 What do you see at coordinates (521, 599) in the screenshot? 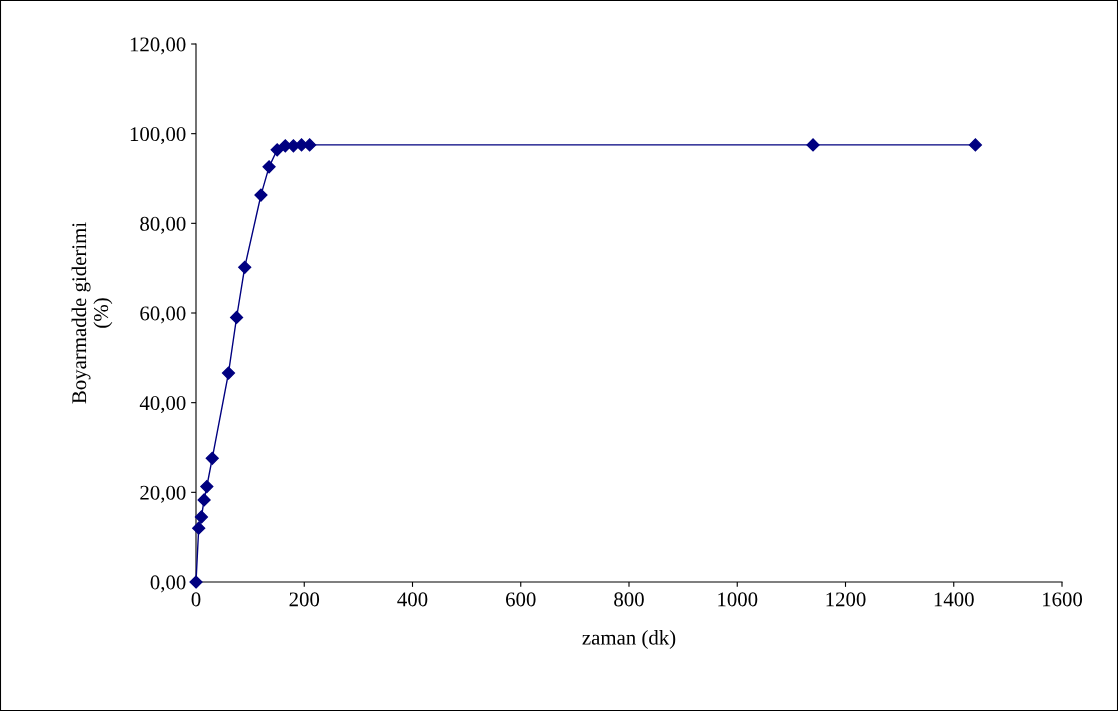
I see `x-tick-label: 600` at bounding box center [521, 599].